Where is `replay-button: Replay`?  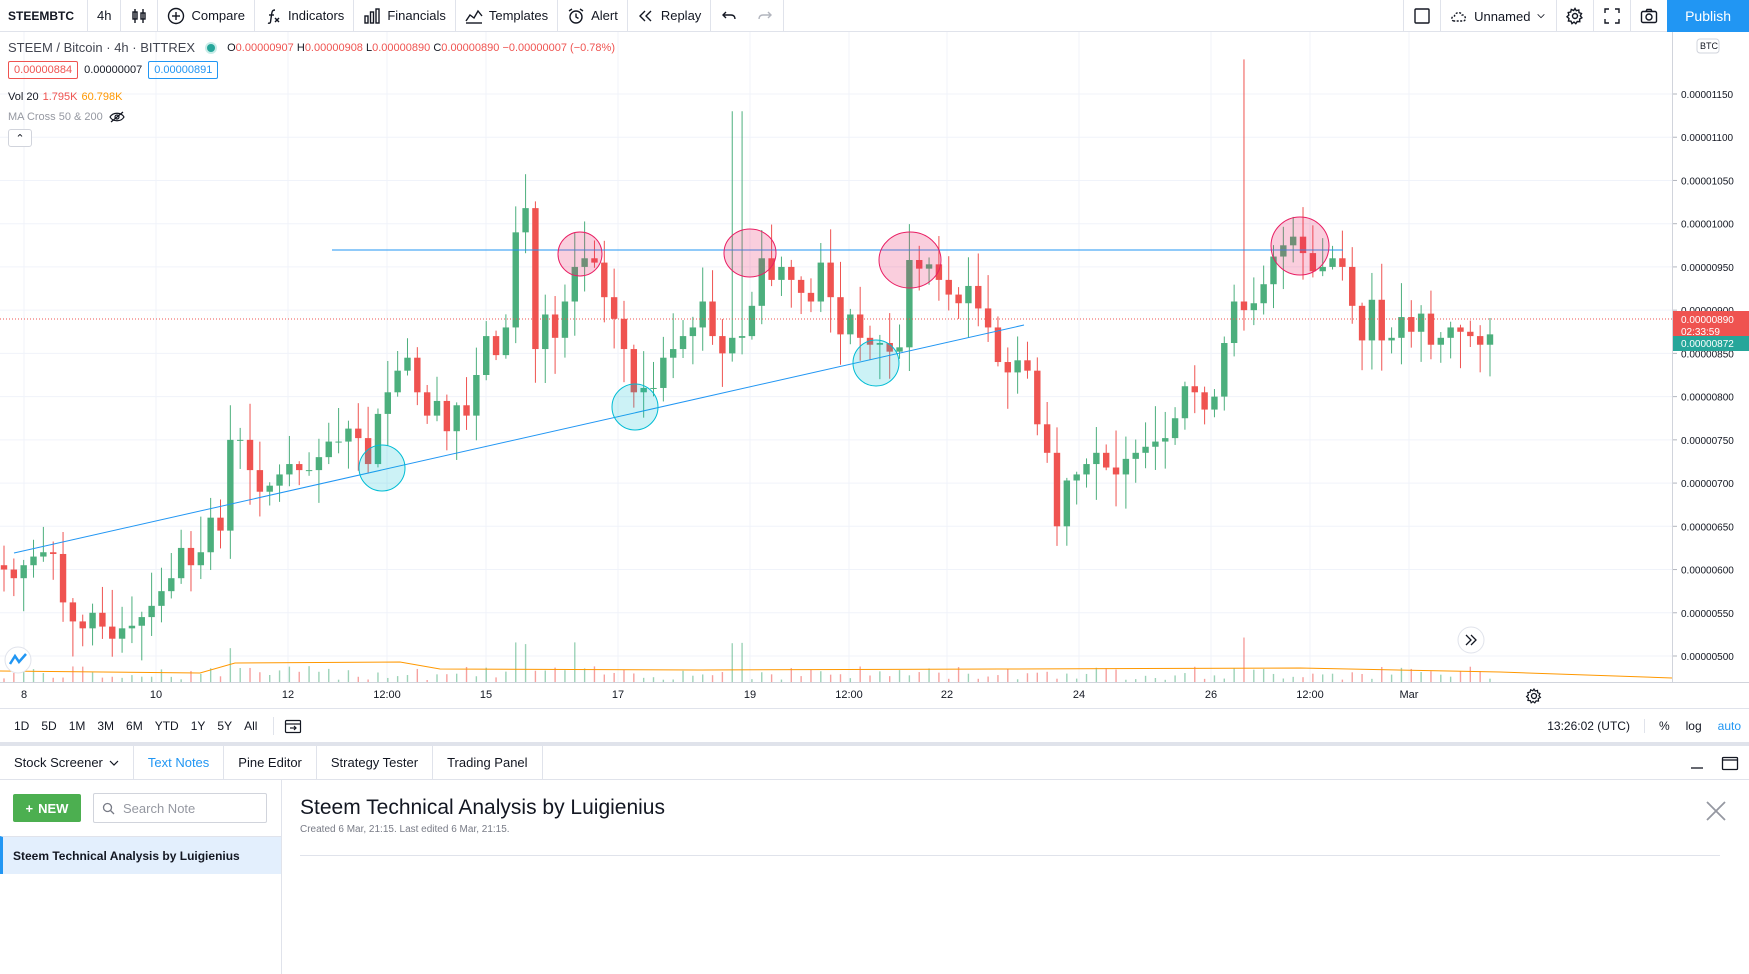 replay-button: Replay is located at coordinates (670, 16).